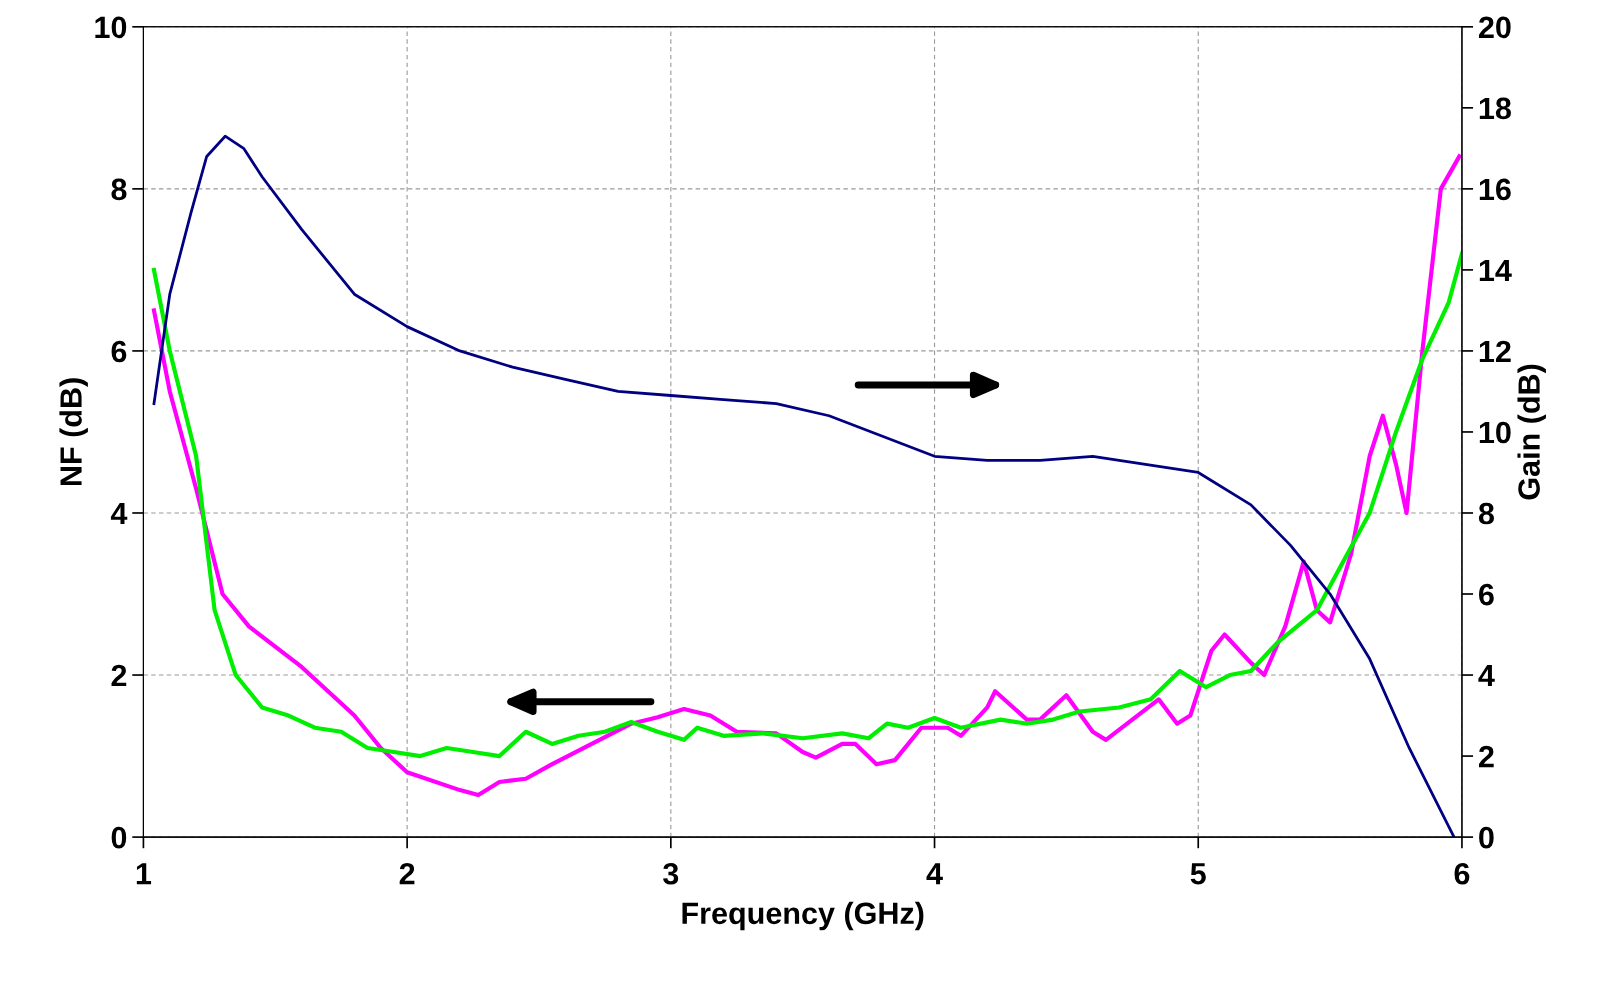  I want to click on y2-tick-label: 8, so click(1486, 513).